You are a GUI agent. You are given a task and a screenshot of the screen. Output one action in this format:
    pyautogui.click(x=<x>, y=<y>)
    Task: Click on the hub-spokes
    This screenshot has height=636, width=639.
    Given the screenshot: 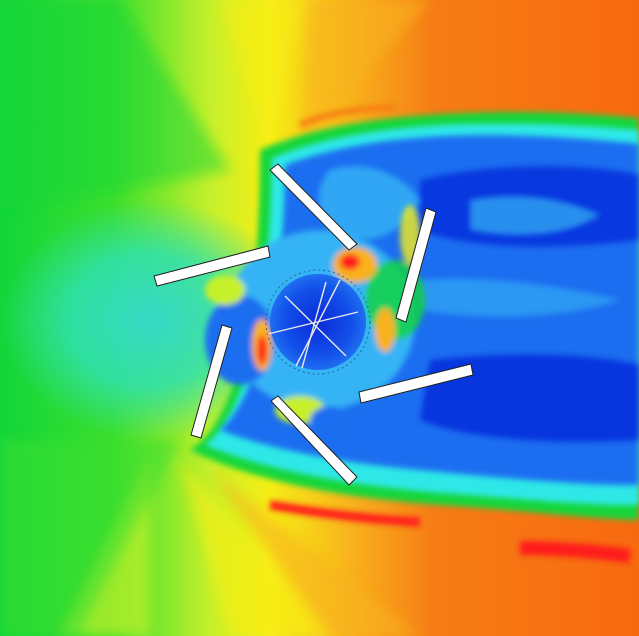 What is the action you would take?
    pyautogui.click(x=313, y=324)
    